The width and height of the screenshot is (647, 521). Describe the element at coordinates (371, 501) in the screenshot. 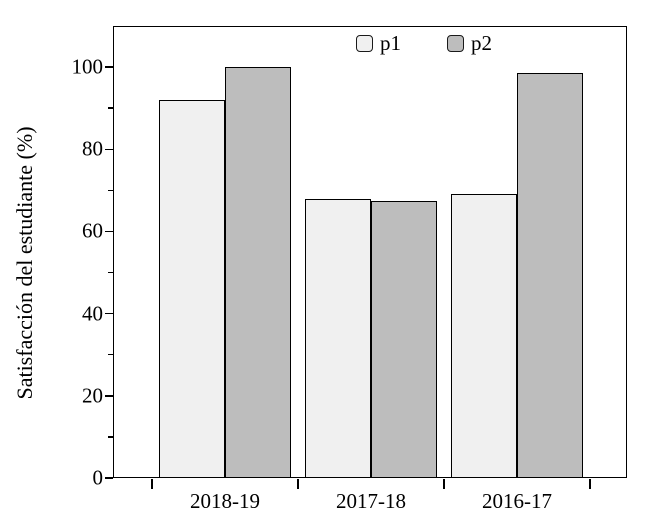

I see `x-axis-category-label: 2017-18` at that location.